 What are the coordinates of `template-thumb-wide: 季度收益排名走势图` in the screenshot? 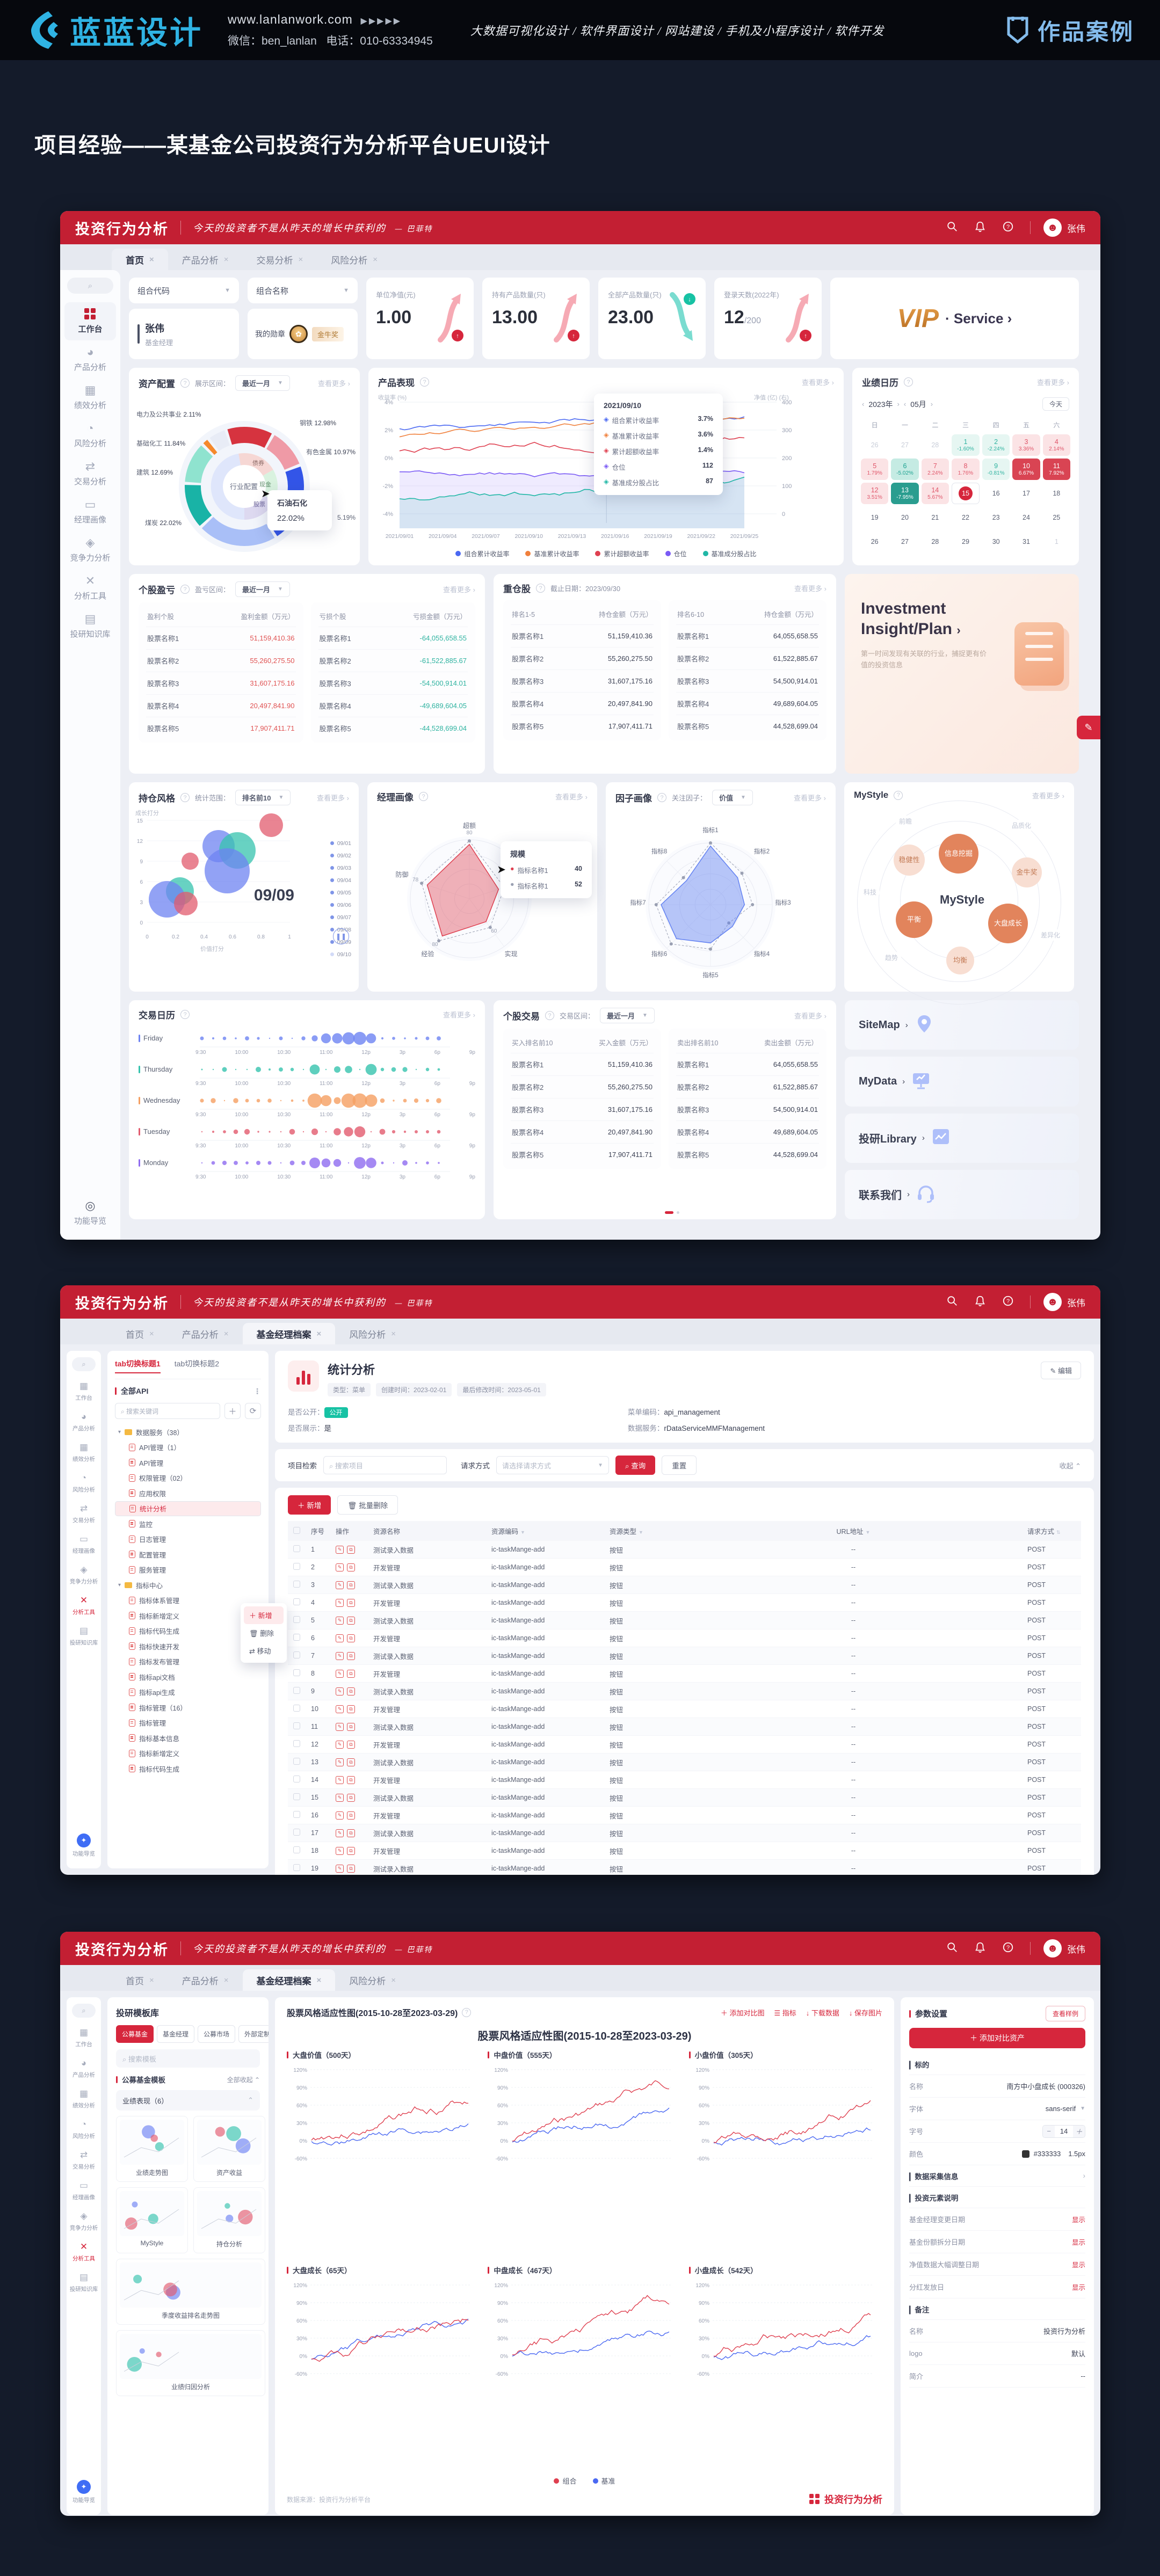 It's located at (191, 2292).